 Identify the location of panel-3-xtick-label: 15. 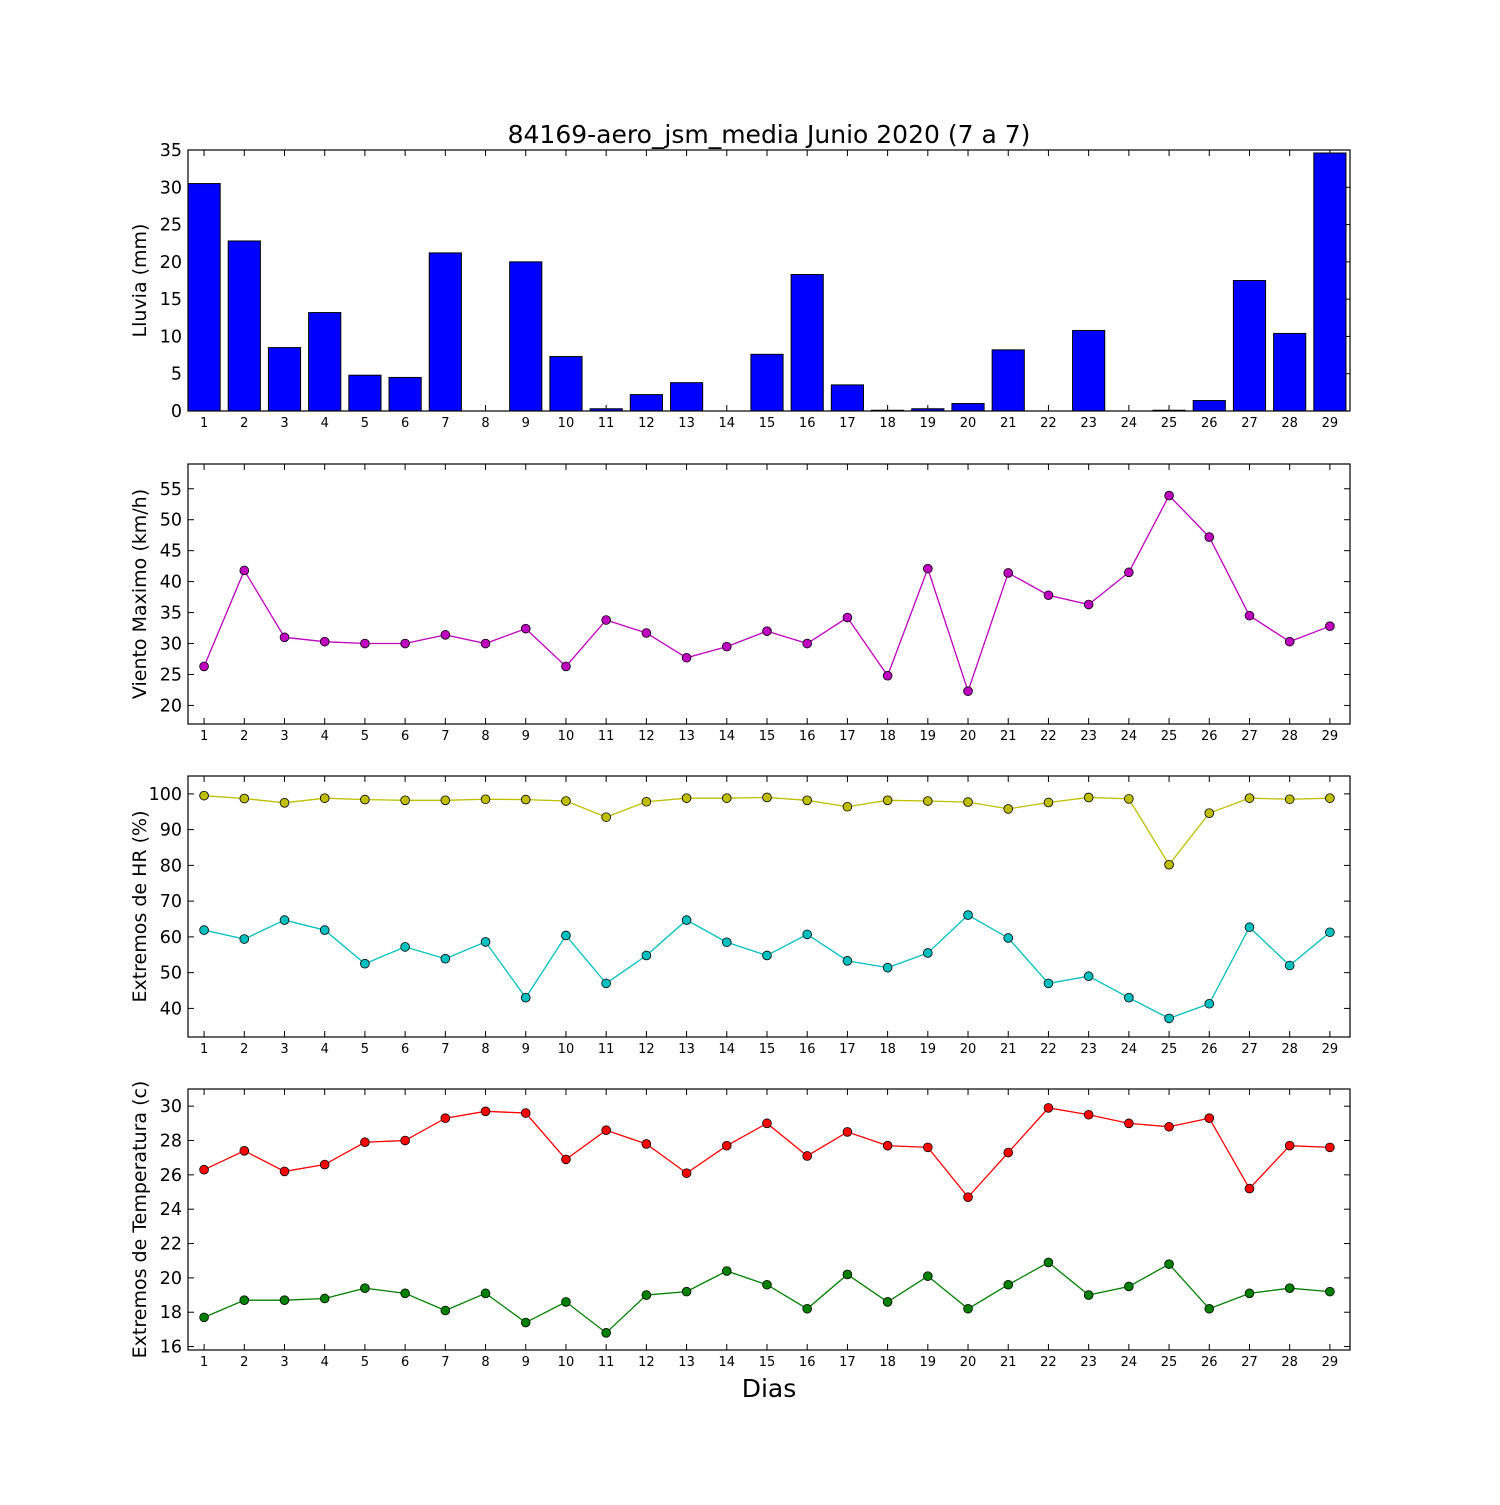
(767, 1049).